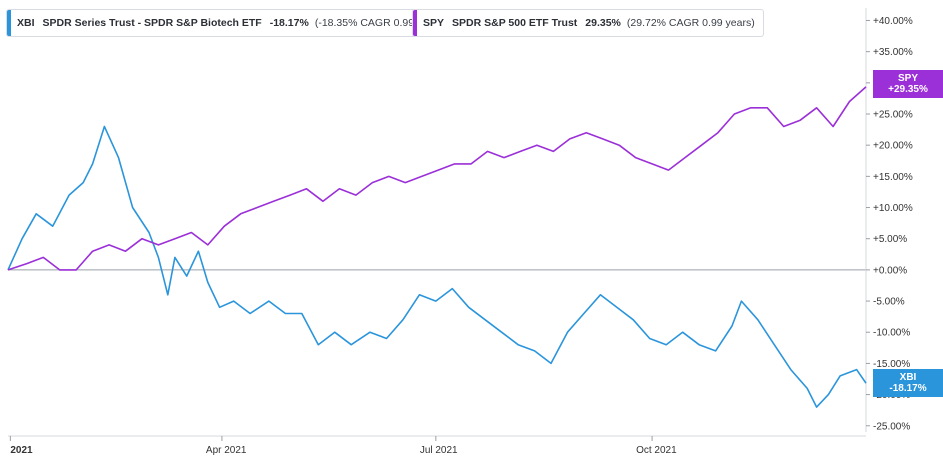 This screenshot has width=943, height=469. Describe the element at coordinates (690, 23) in the screenshot. I see `spy-cagr: (29.72% CAGR 0.99 years)` at that location.